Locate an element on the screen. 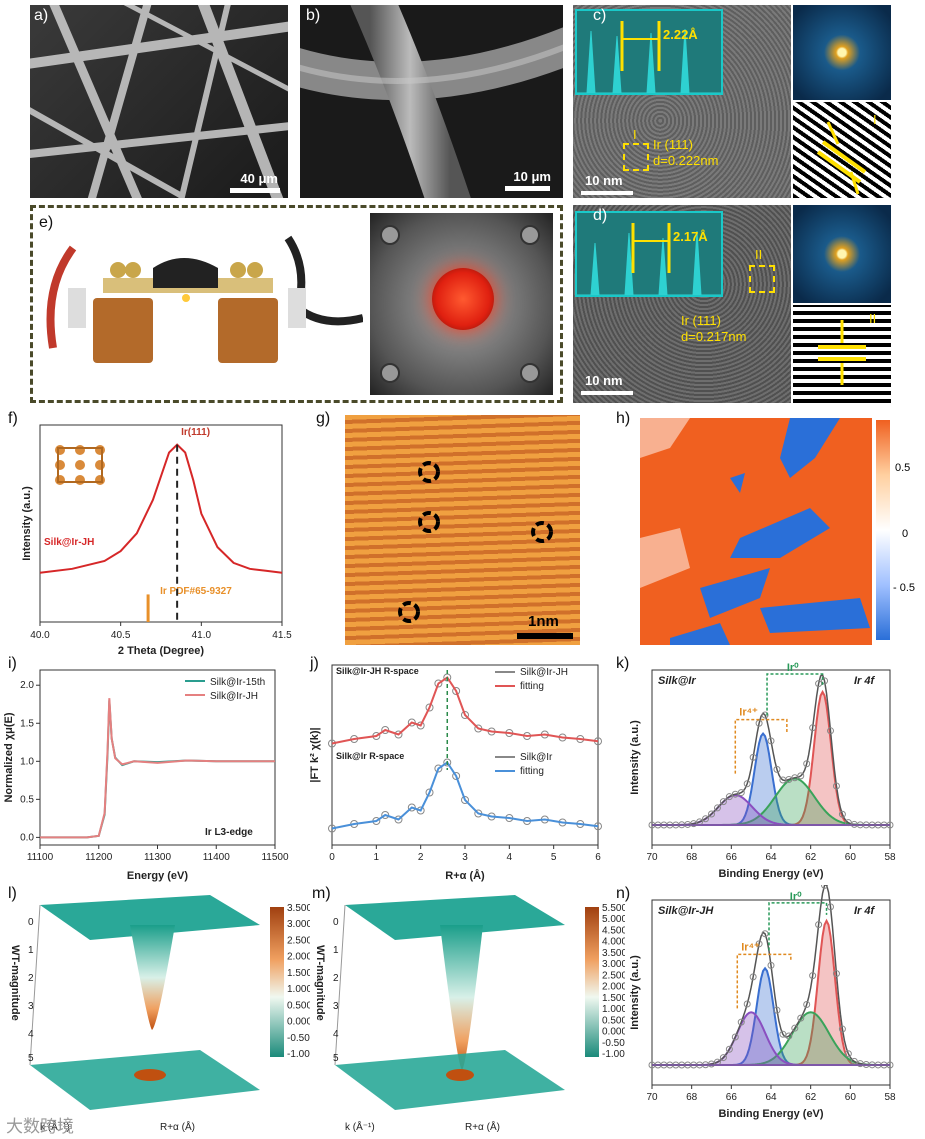  svg-text: 5 is located at coordinates (336, 1058).